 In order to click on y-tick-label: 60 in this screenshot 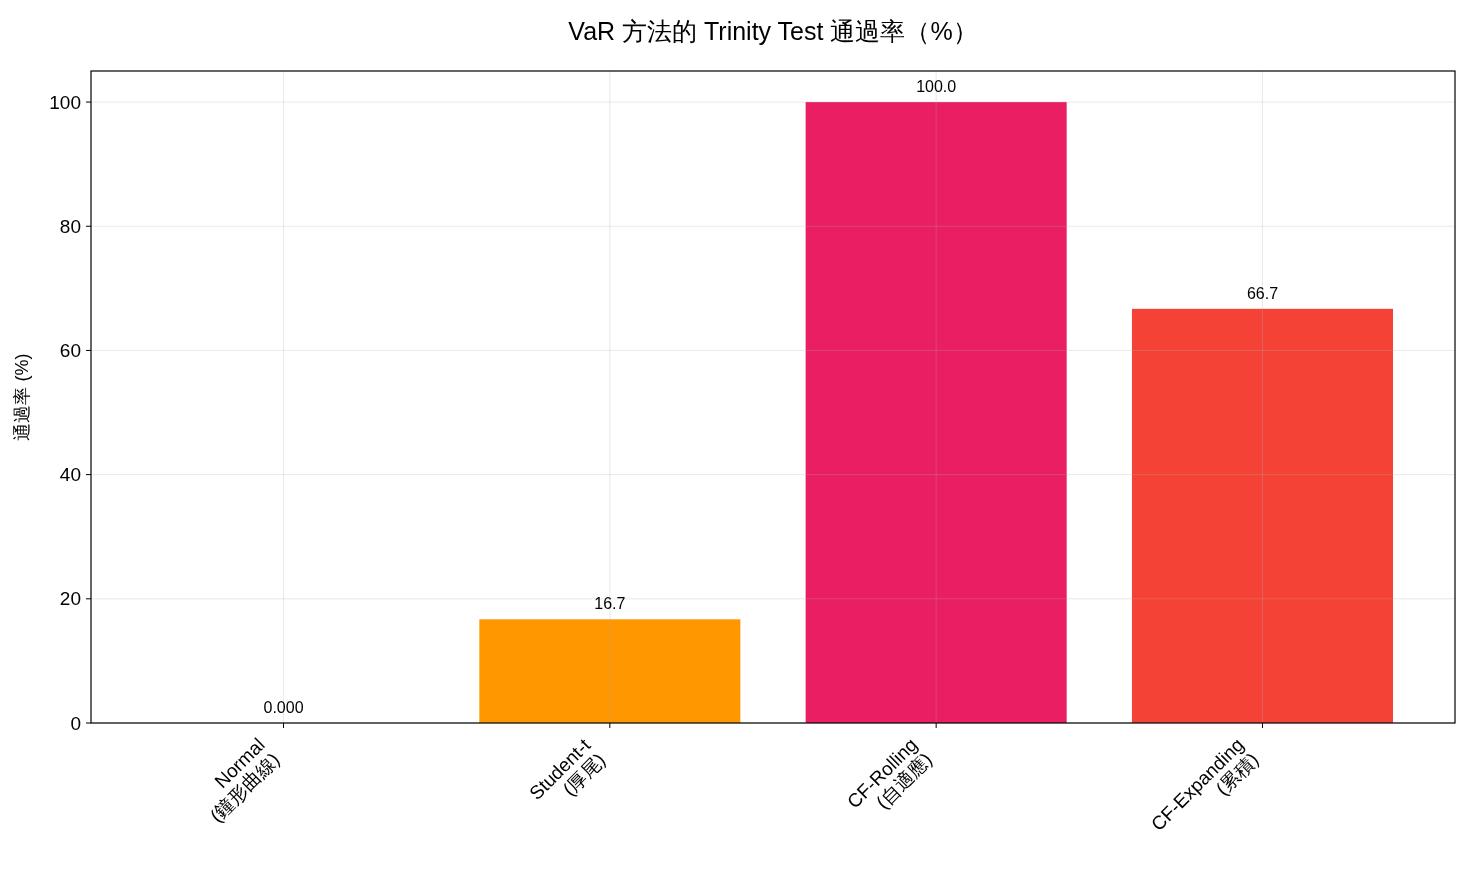, I will do `click(70, 350)`.